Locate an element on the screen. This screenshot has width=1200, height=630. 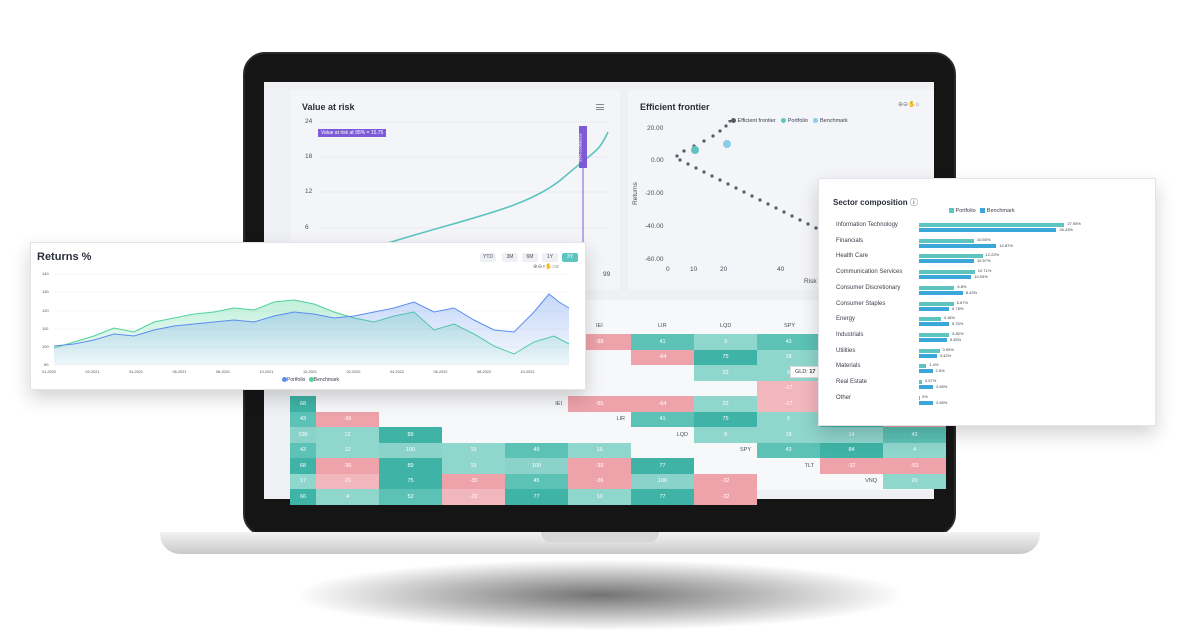
heatmap-cell: -53 is located at coordinates (914, 466).